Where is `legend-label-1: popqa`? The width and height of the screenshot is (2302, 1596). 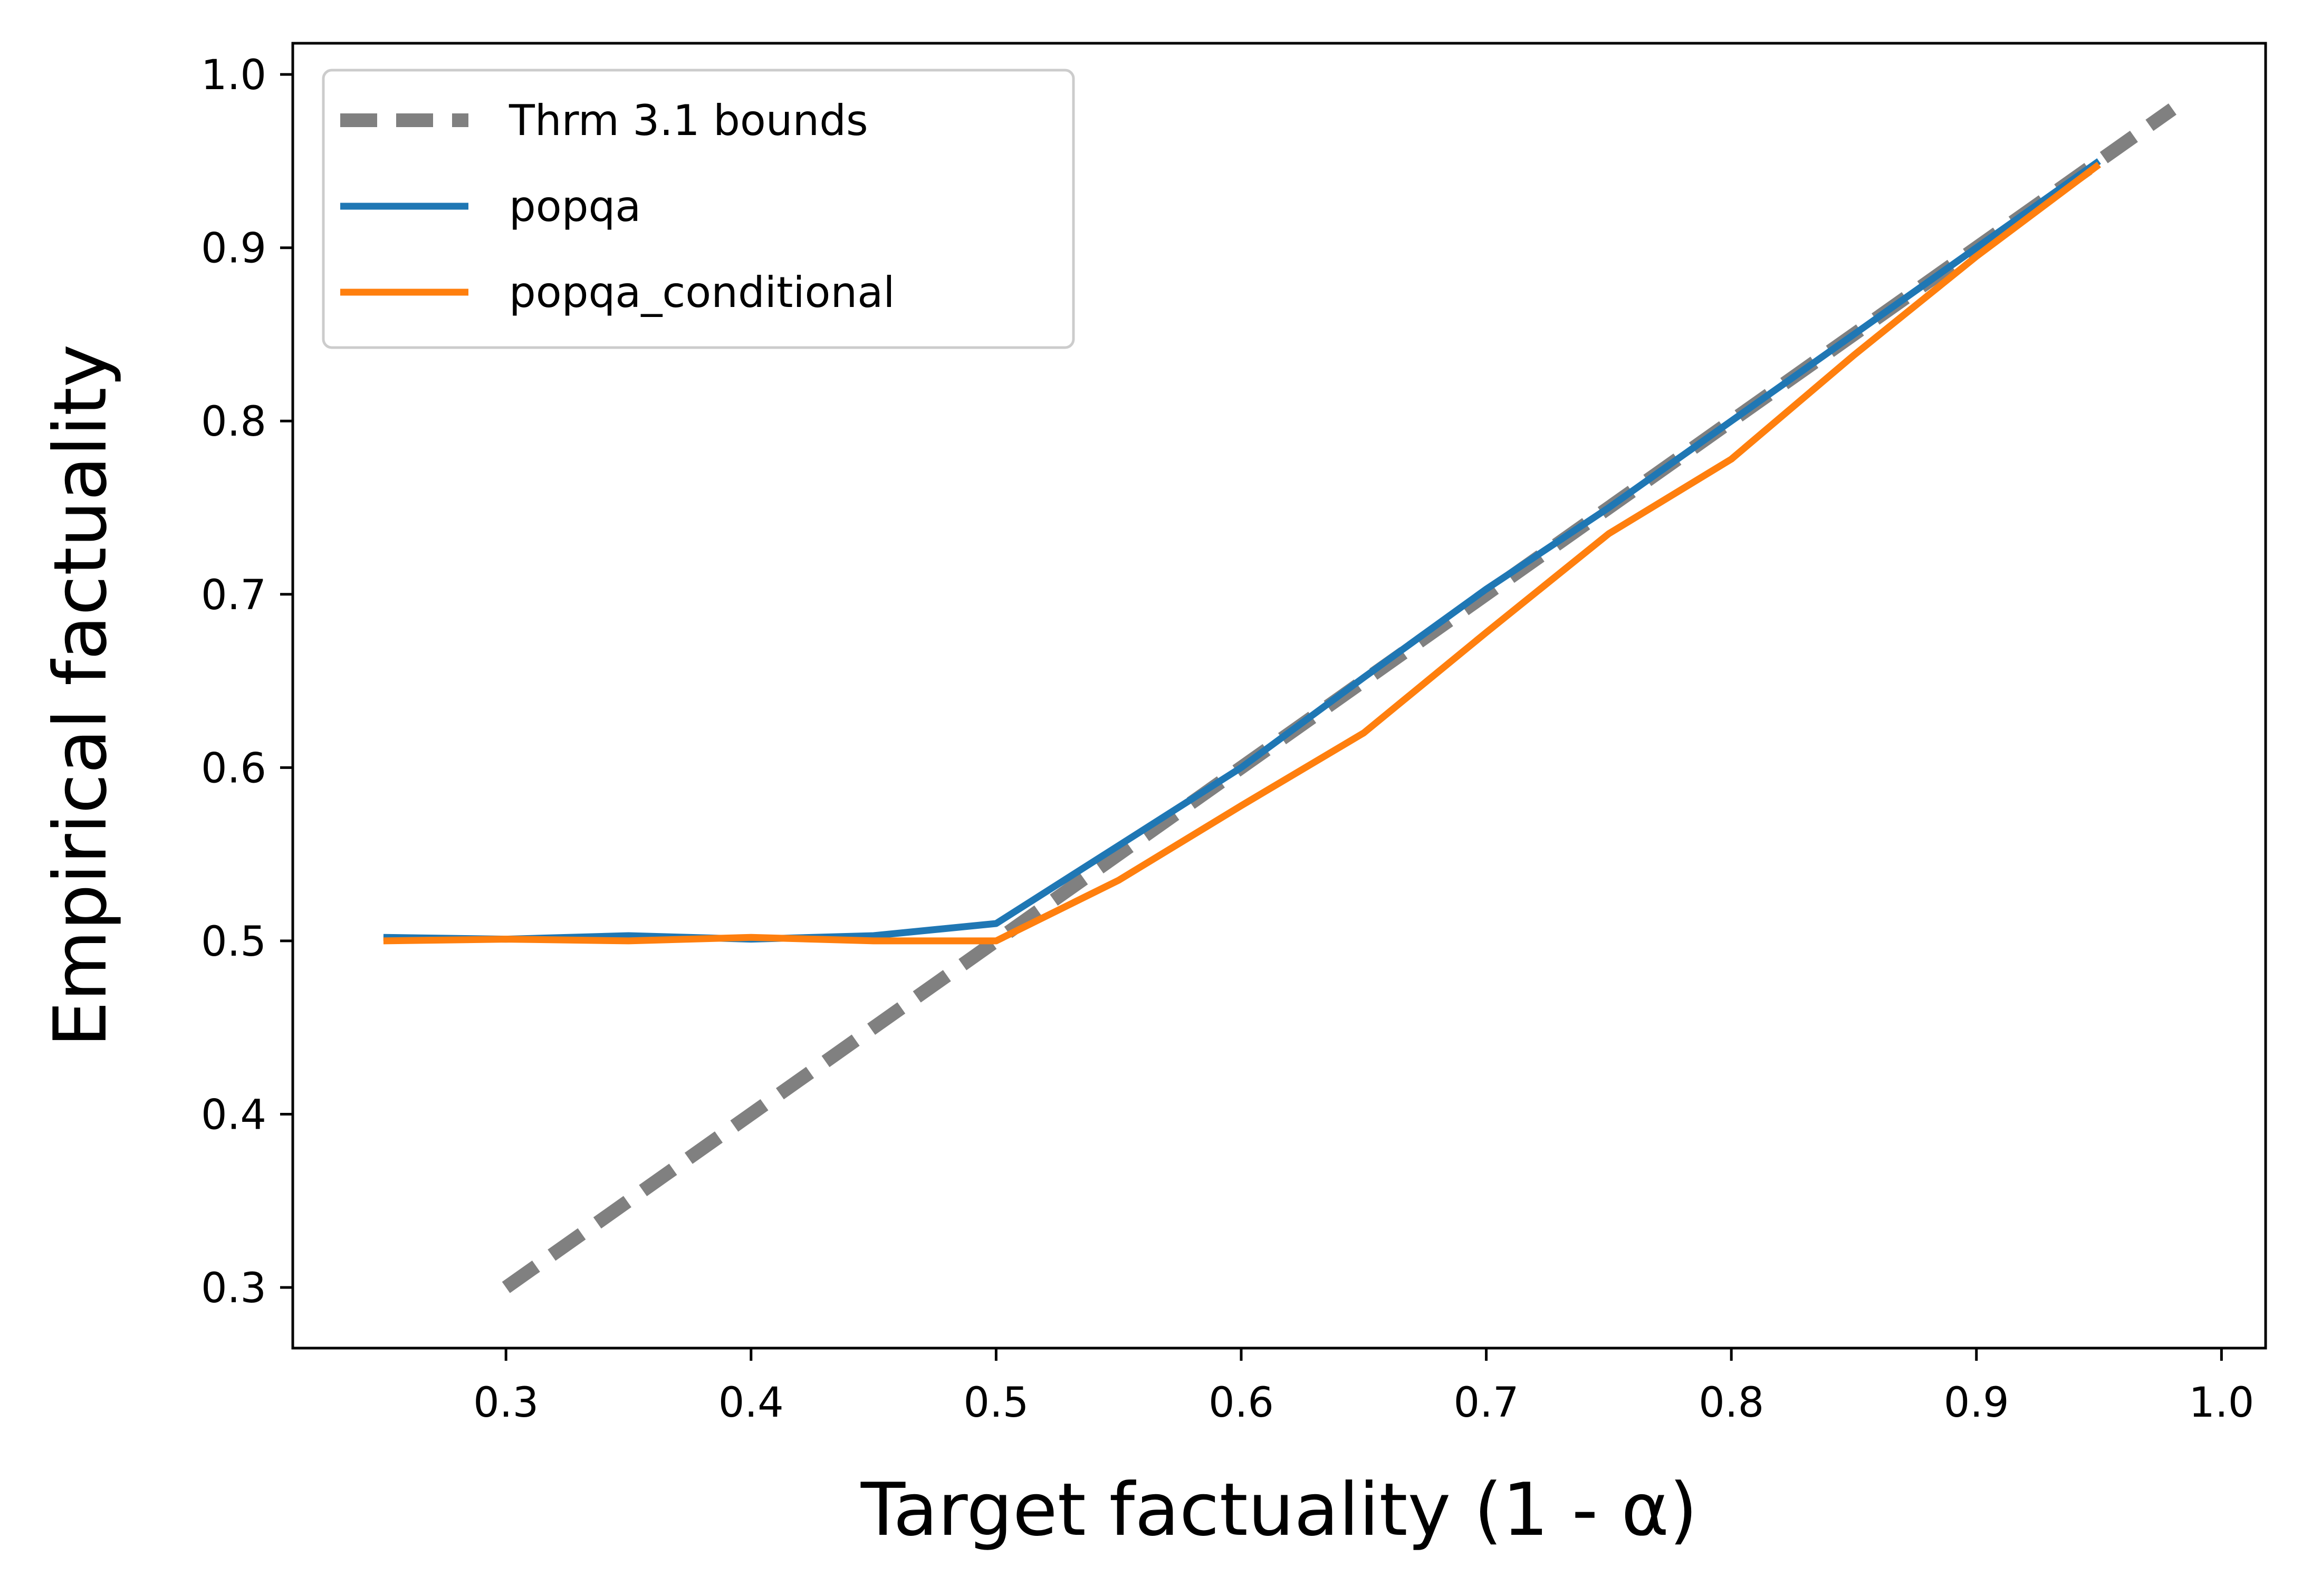 legend-label-1: popqa is located at coordinates (575, 206).